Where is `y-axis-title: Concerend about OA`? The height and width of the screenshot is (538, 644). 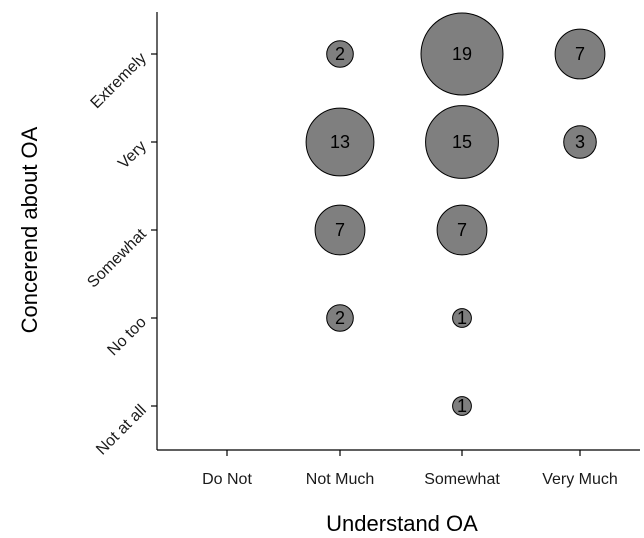 y-axis-title: Concerend about OA is located at coordinates (29, 229).